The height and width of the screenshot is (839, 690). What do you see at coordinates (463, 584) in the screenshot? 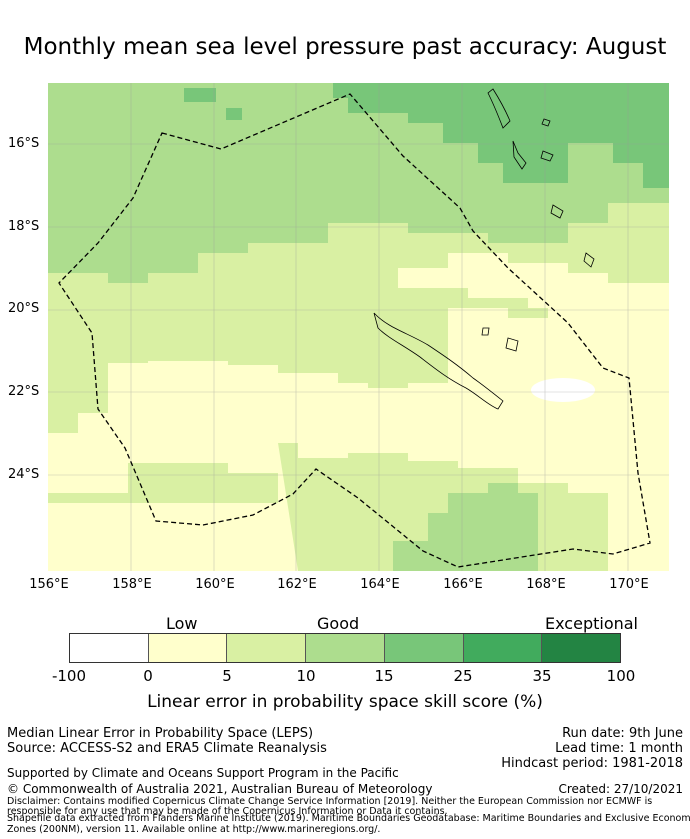
I see `lon-label-166e: 166°E` at bounding box center [463, 584].